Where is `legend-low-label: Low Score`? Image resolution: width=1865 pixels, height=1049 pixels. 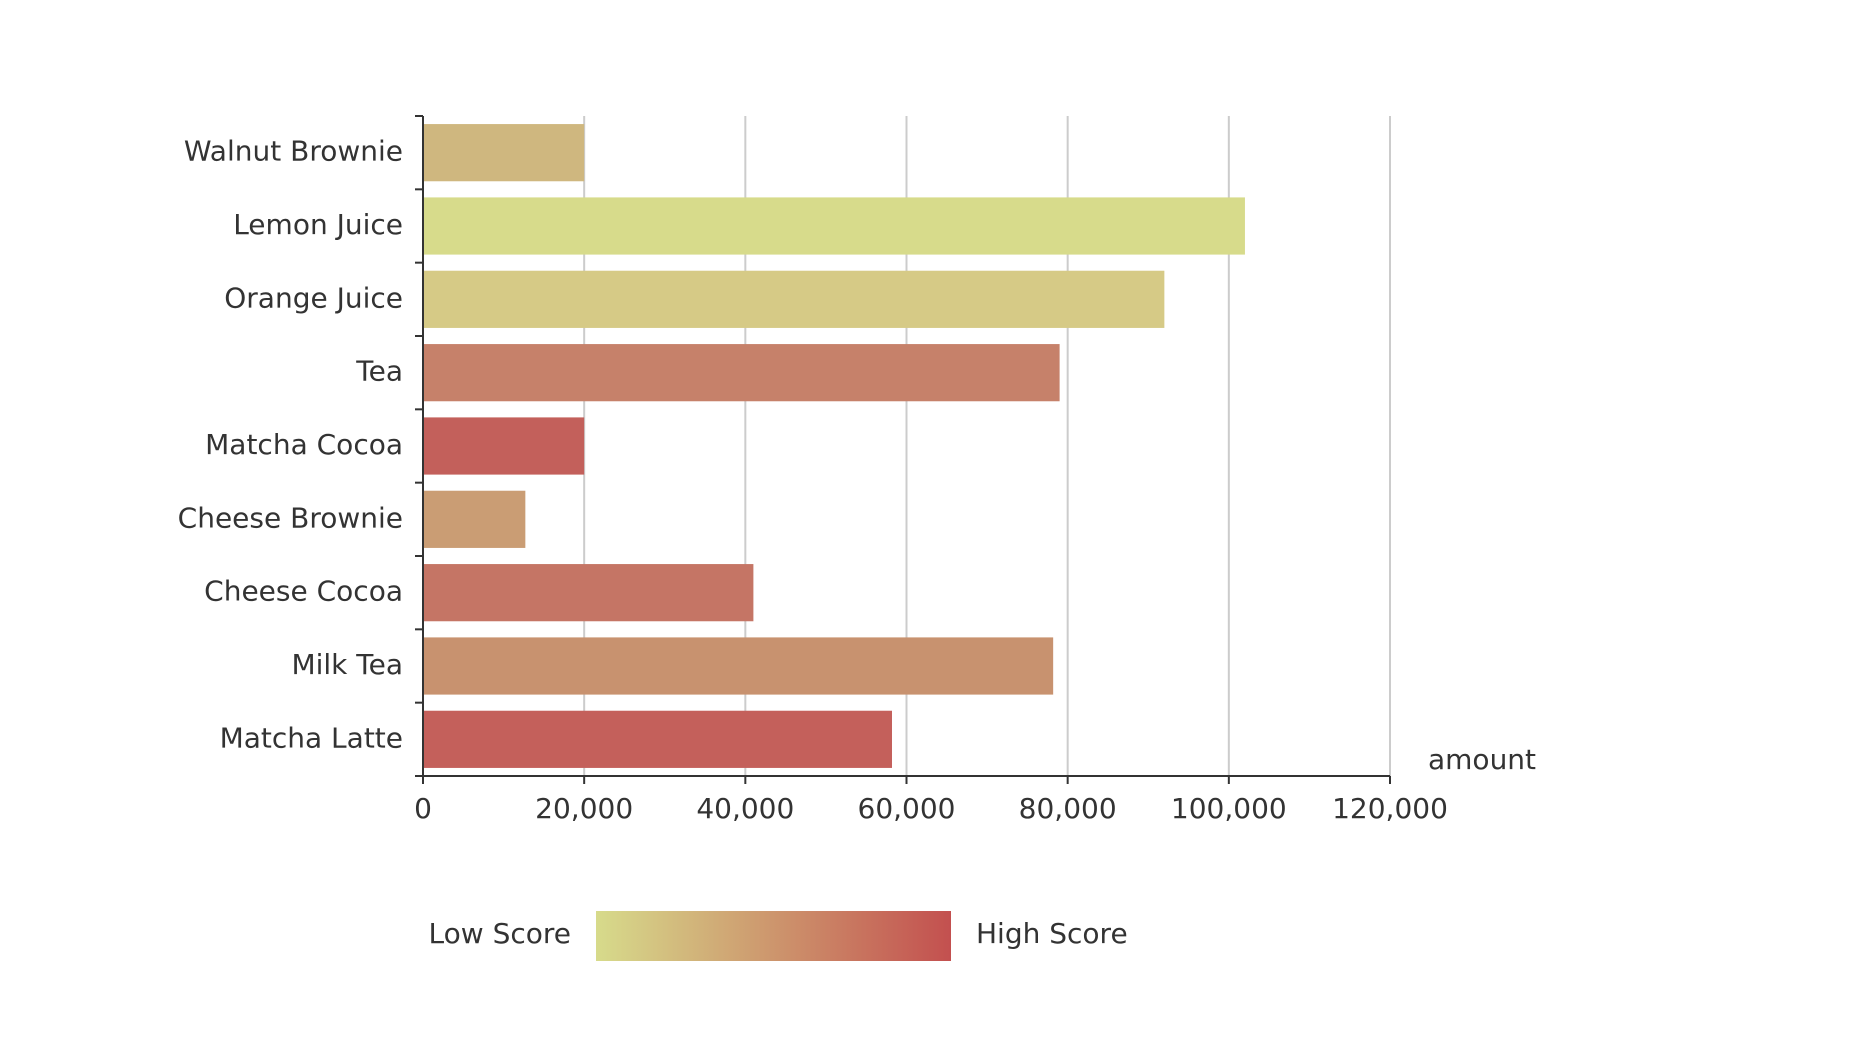 legend-low-label: Low Score is located at coordinates (500, 933).